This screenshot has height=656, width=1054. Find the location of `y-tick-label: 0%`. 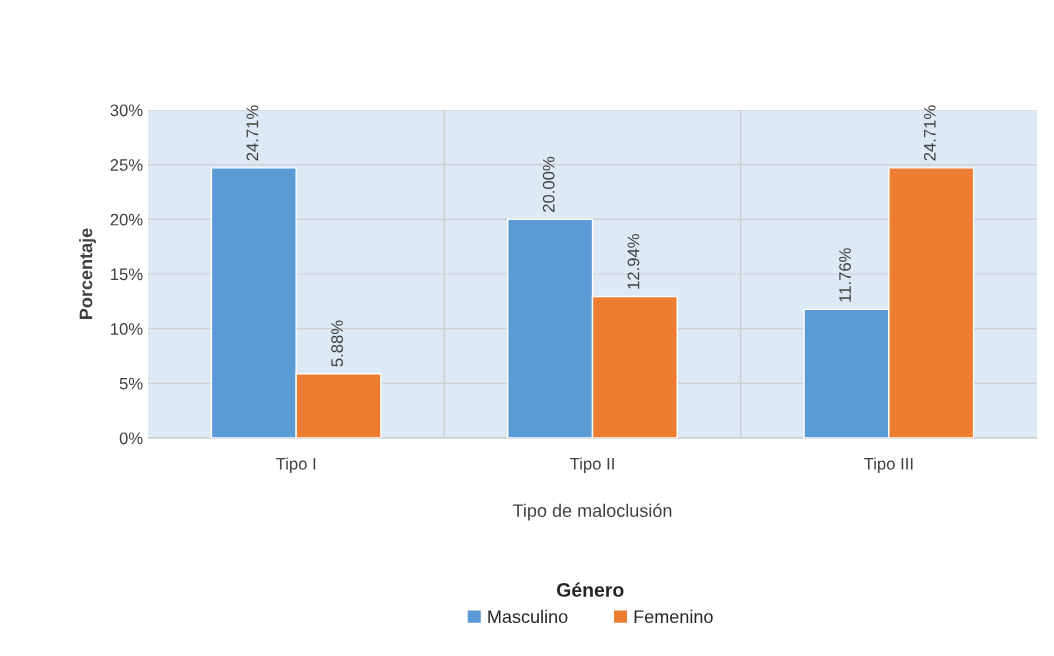

y-tick-label: 0% is located at coordinates (131, 438).